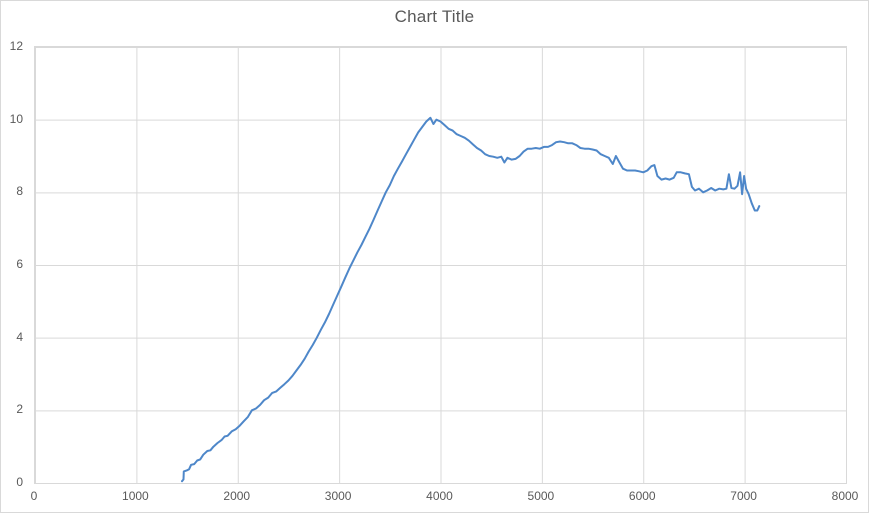 The width and height of the screenshot is (869, 513). Describe the element at coordinates (541, 496) in the screenshot. I see `x-axis-tick-label: 5000` at that location.